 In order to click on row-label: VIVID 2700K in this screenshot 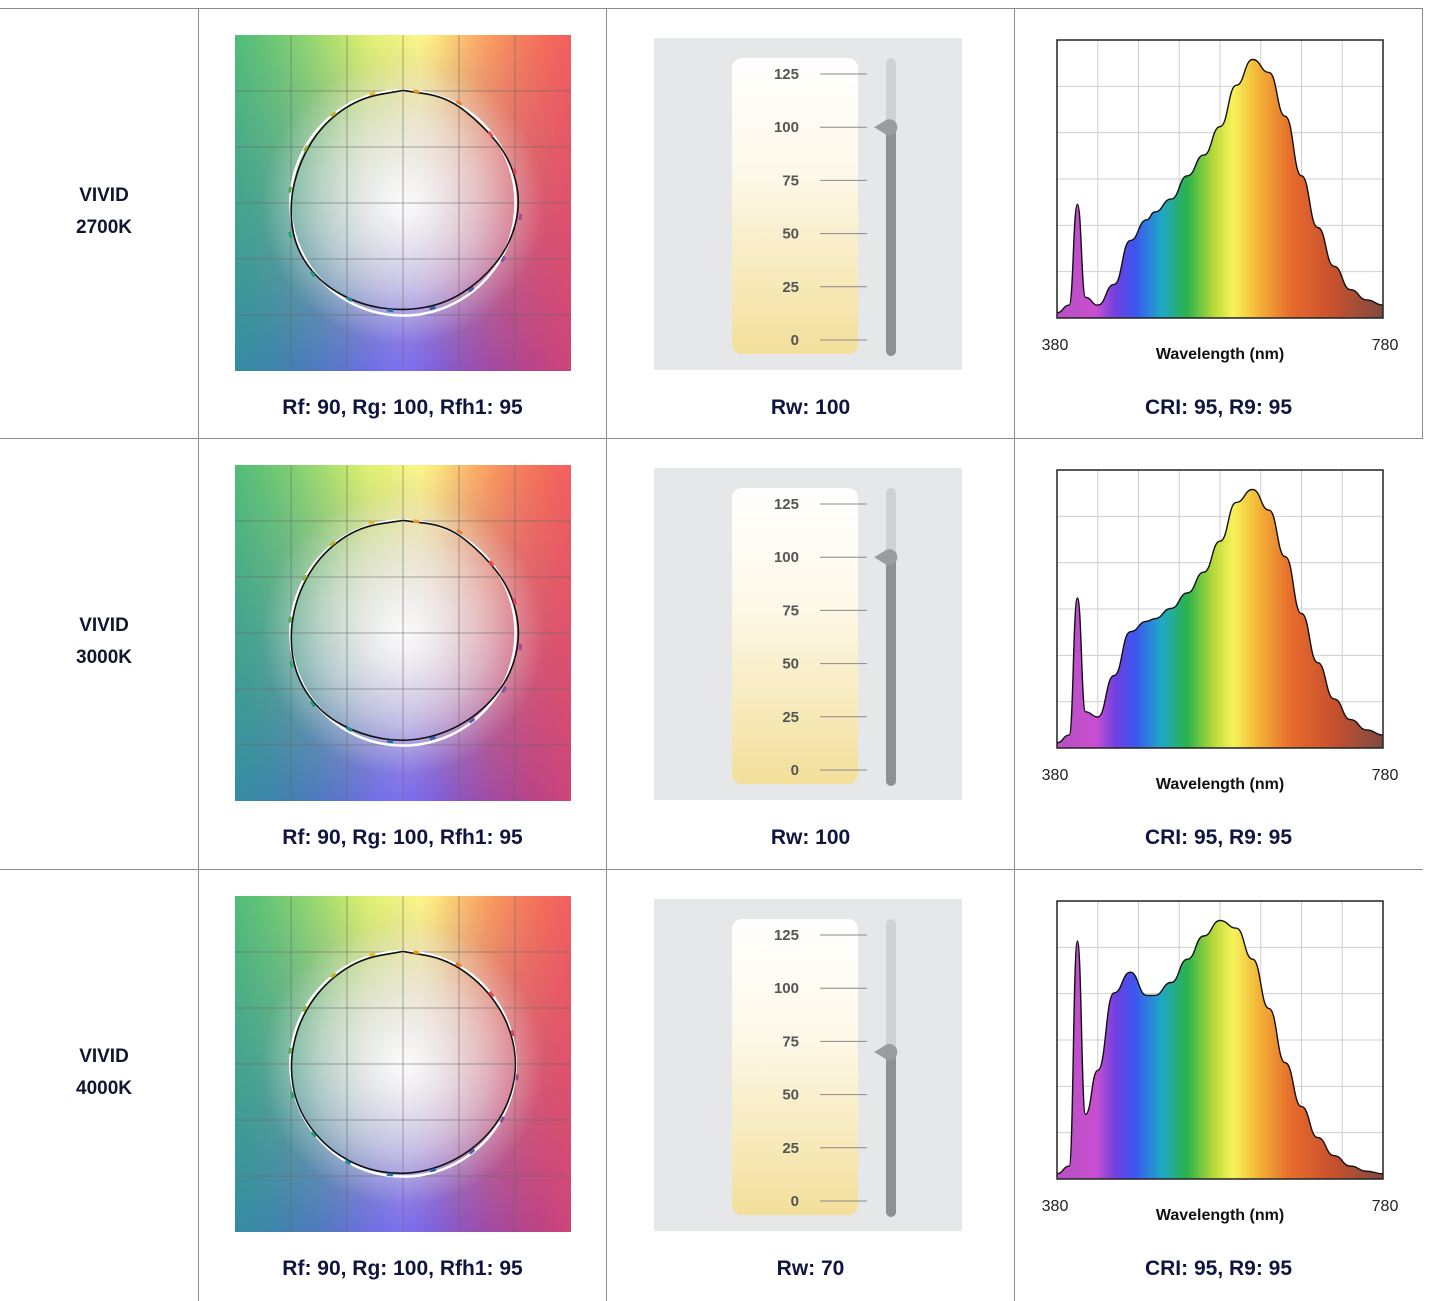, I will do `click(104, 212)`.